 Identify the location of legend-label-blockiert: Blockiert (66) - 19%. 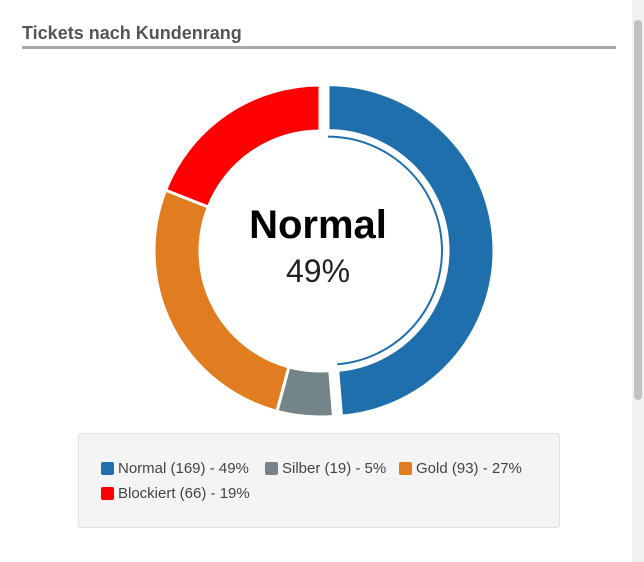
(184, 493).